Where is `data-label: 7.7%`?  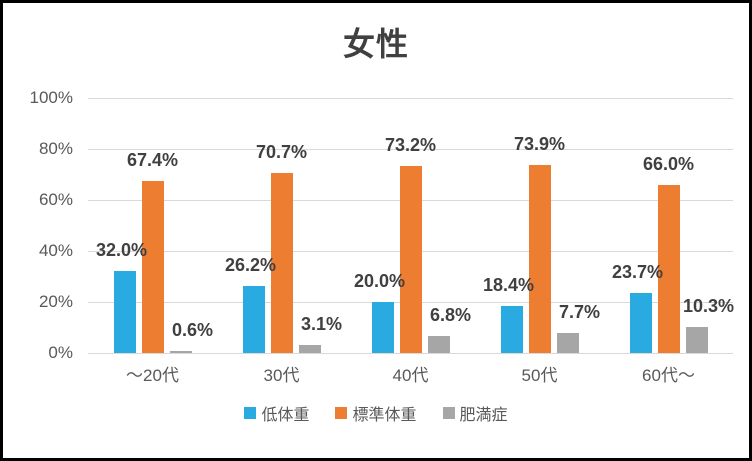
data-label: 7.7% is located at coordinates (579, 312).